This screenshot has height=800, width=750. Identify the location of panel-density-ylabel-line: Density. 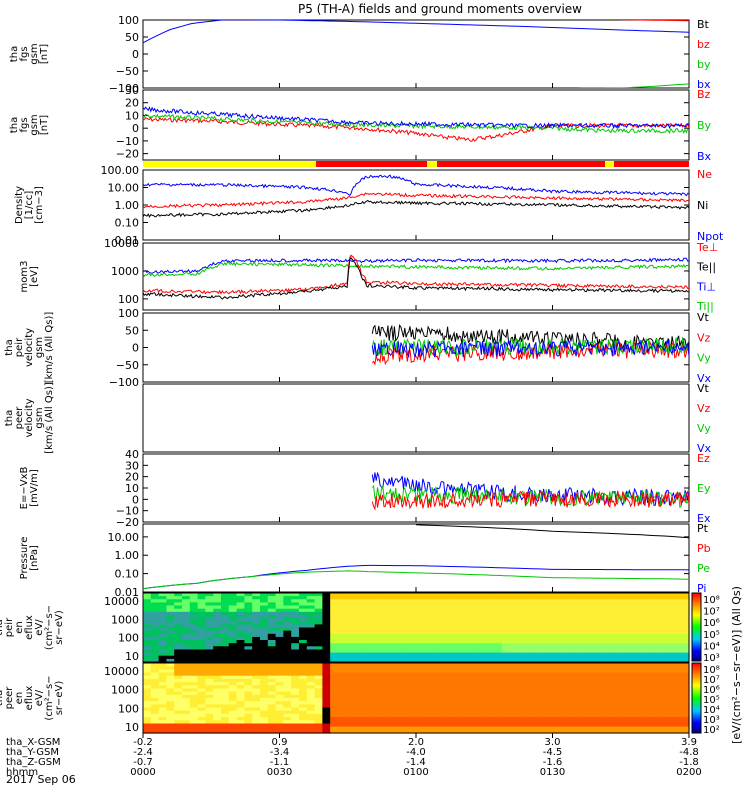
(19, 205).